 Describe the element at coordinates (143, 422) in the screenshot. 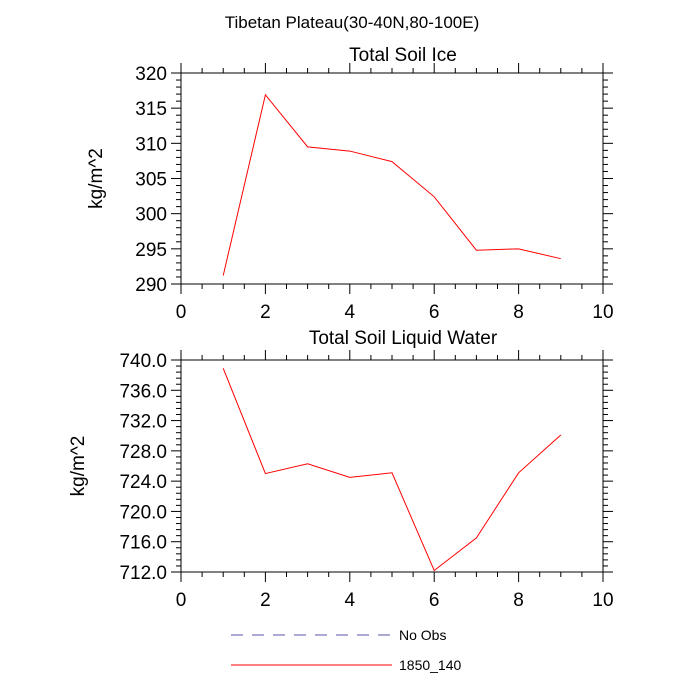

I see `y-tick-label: 732.0` at that location.